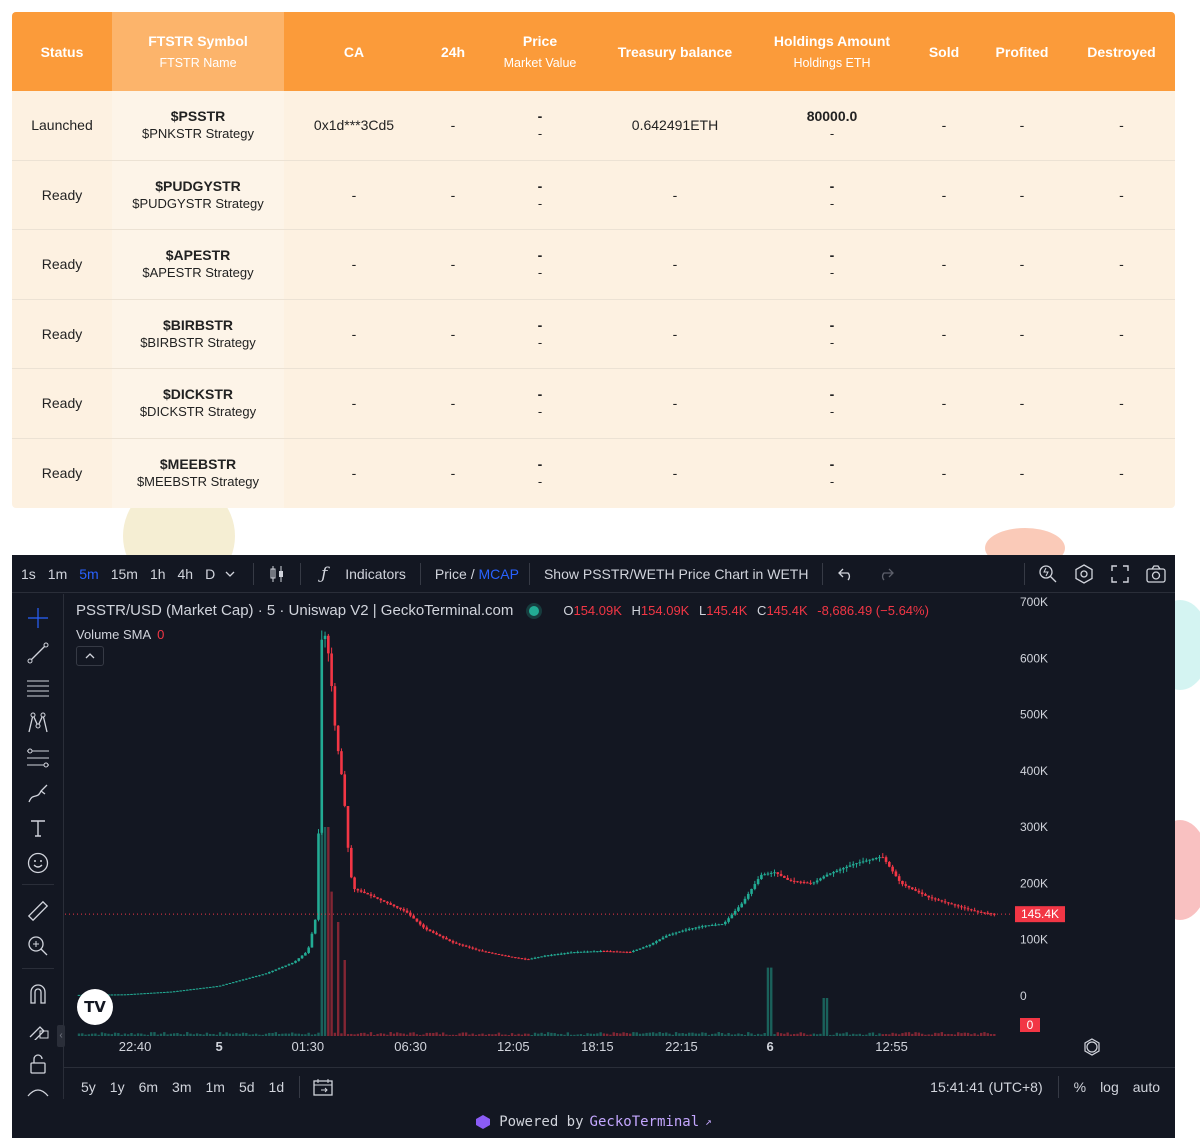 The image size is (1200, 1144). Describe the element at coordinates (1146, 1086) in the screenshot. I see `auto-toggle: auto` at that location.